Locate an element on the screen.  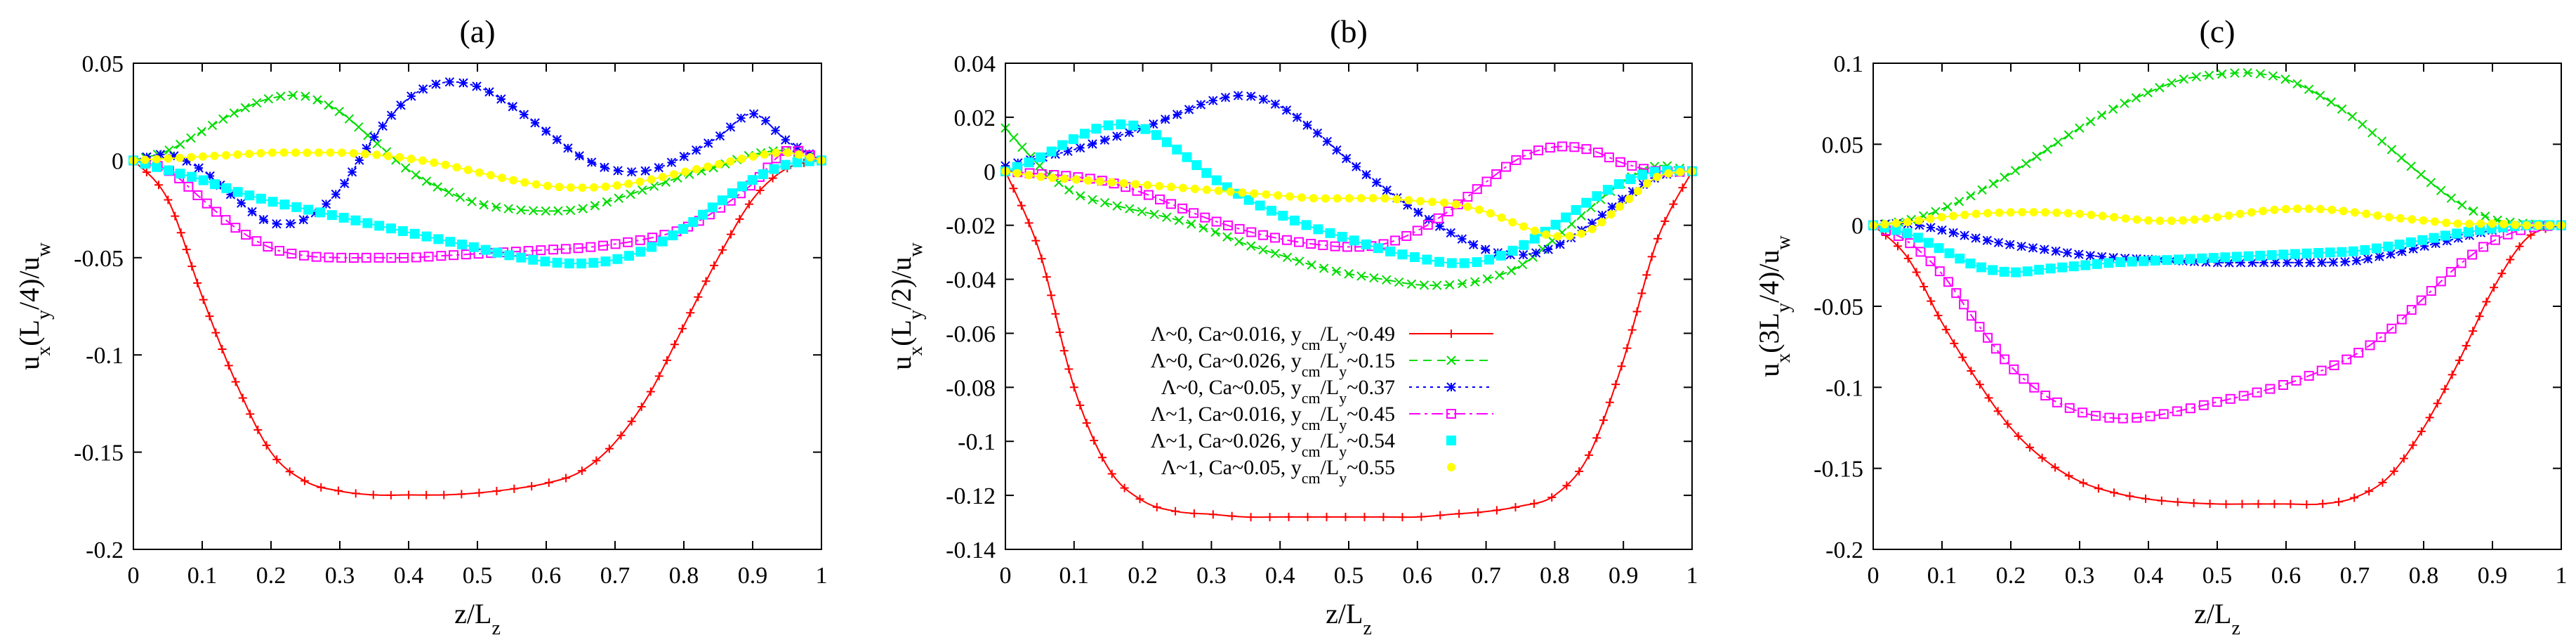
panel-b-ytick-label: -0.14 is located at coordinates (971, 550).